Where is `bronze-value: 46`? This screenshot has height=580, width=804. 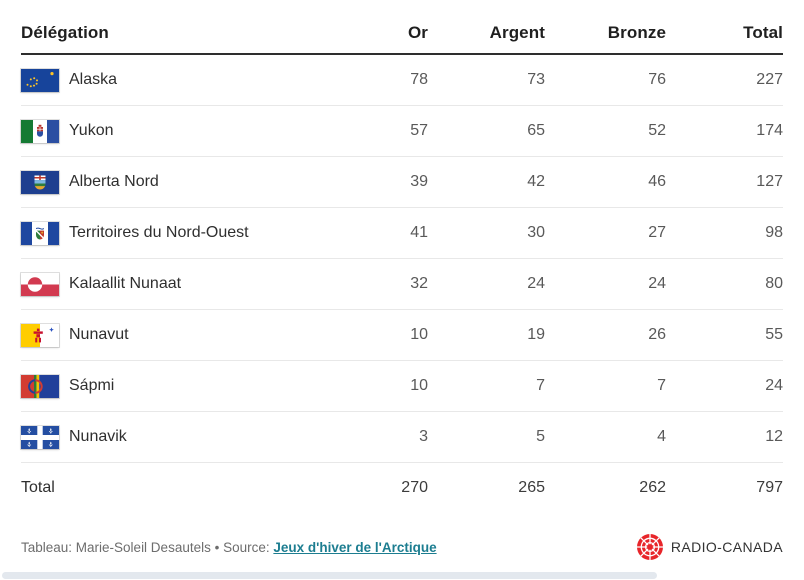 bronze-value: 46 is located at coordinates (657, 181).